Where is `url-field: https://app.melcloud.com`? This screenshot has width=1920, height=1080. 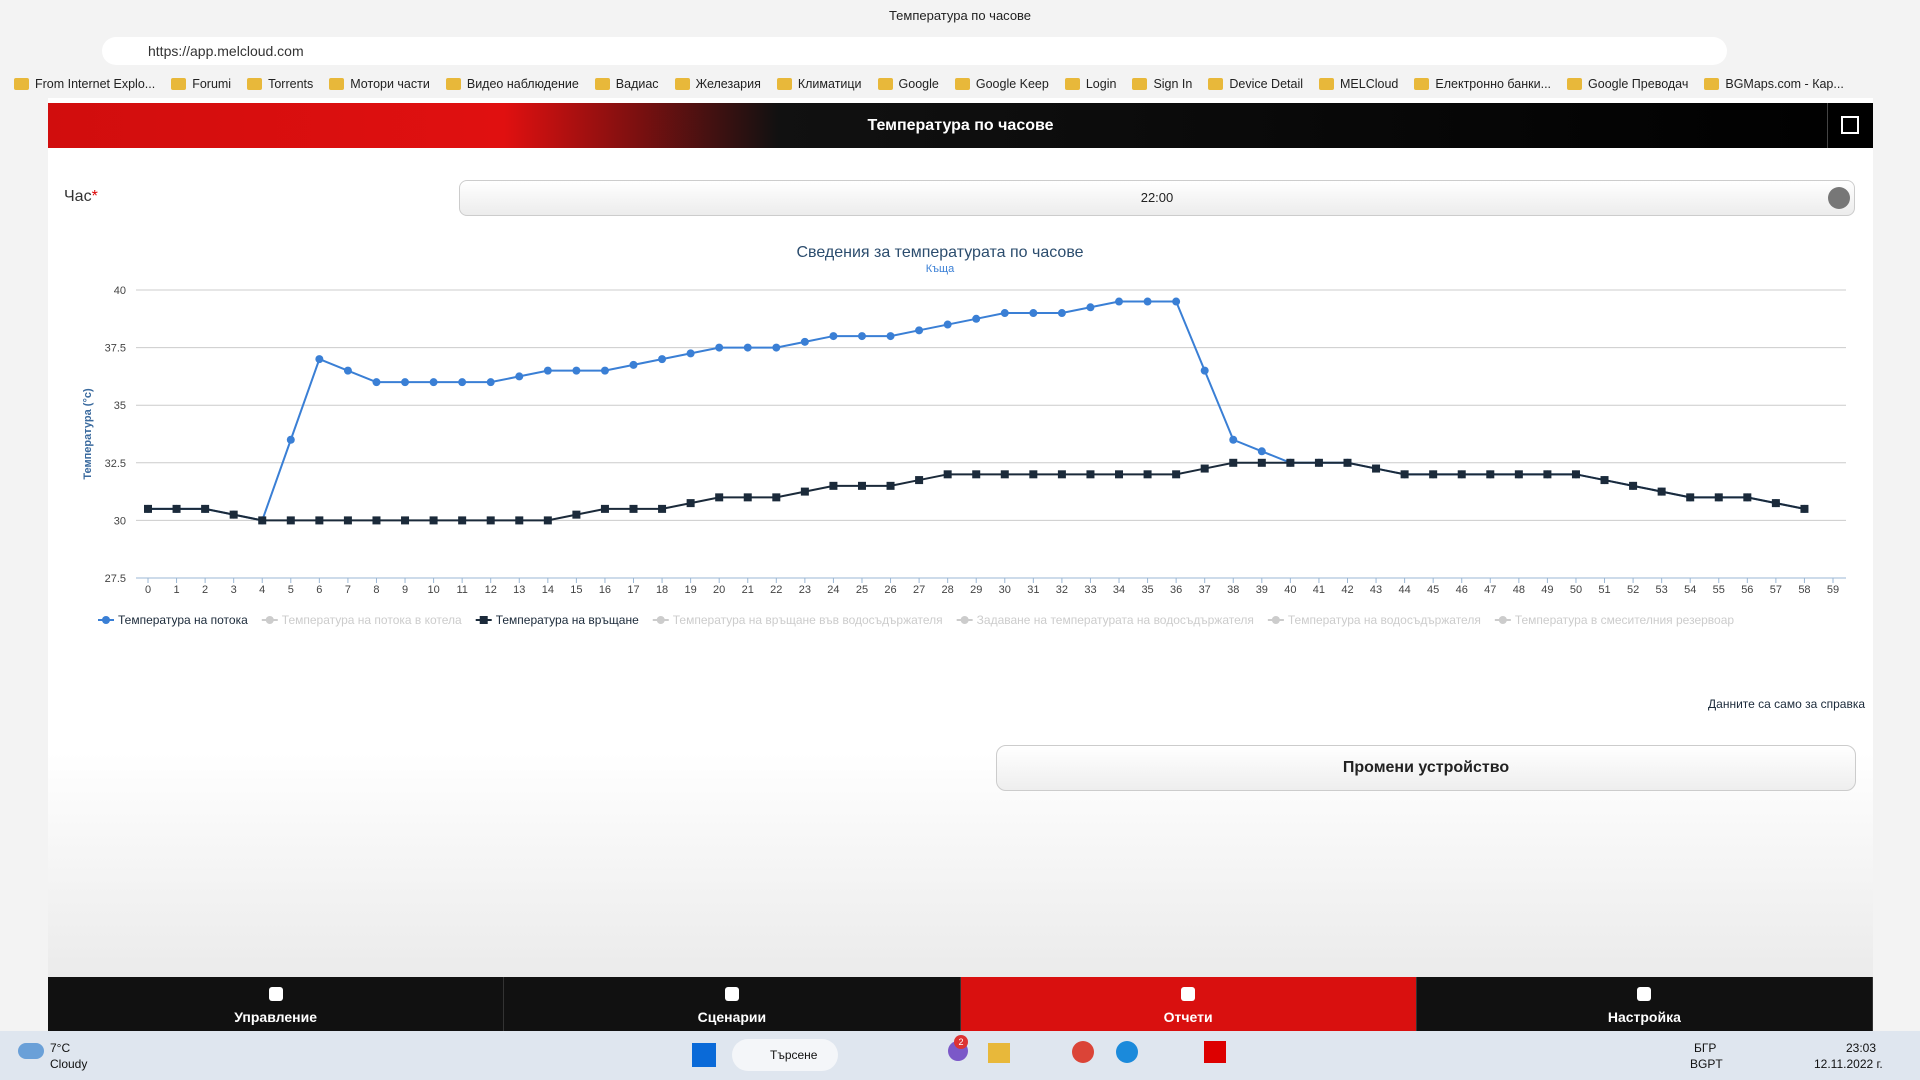 url-field: https://app.melcloud.com is located at coordinates (914, 51).